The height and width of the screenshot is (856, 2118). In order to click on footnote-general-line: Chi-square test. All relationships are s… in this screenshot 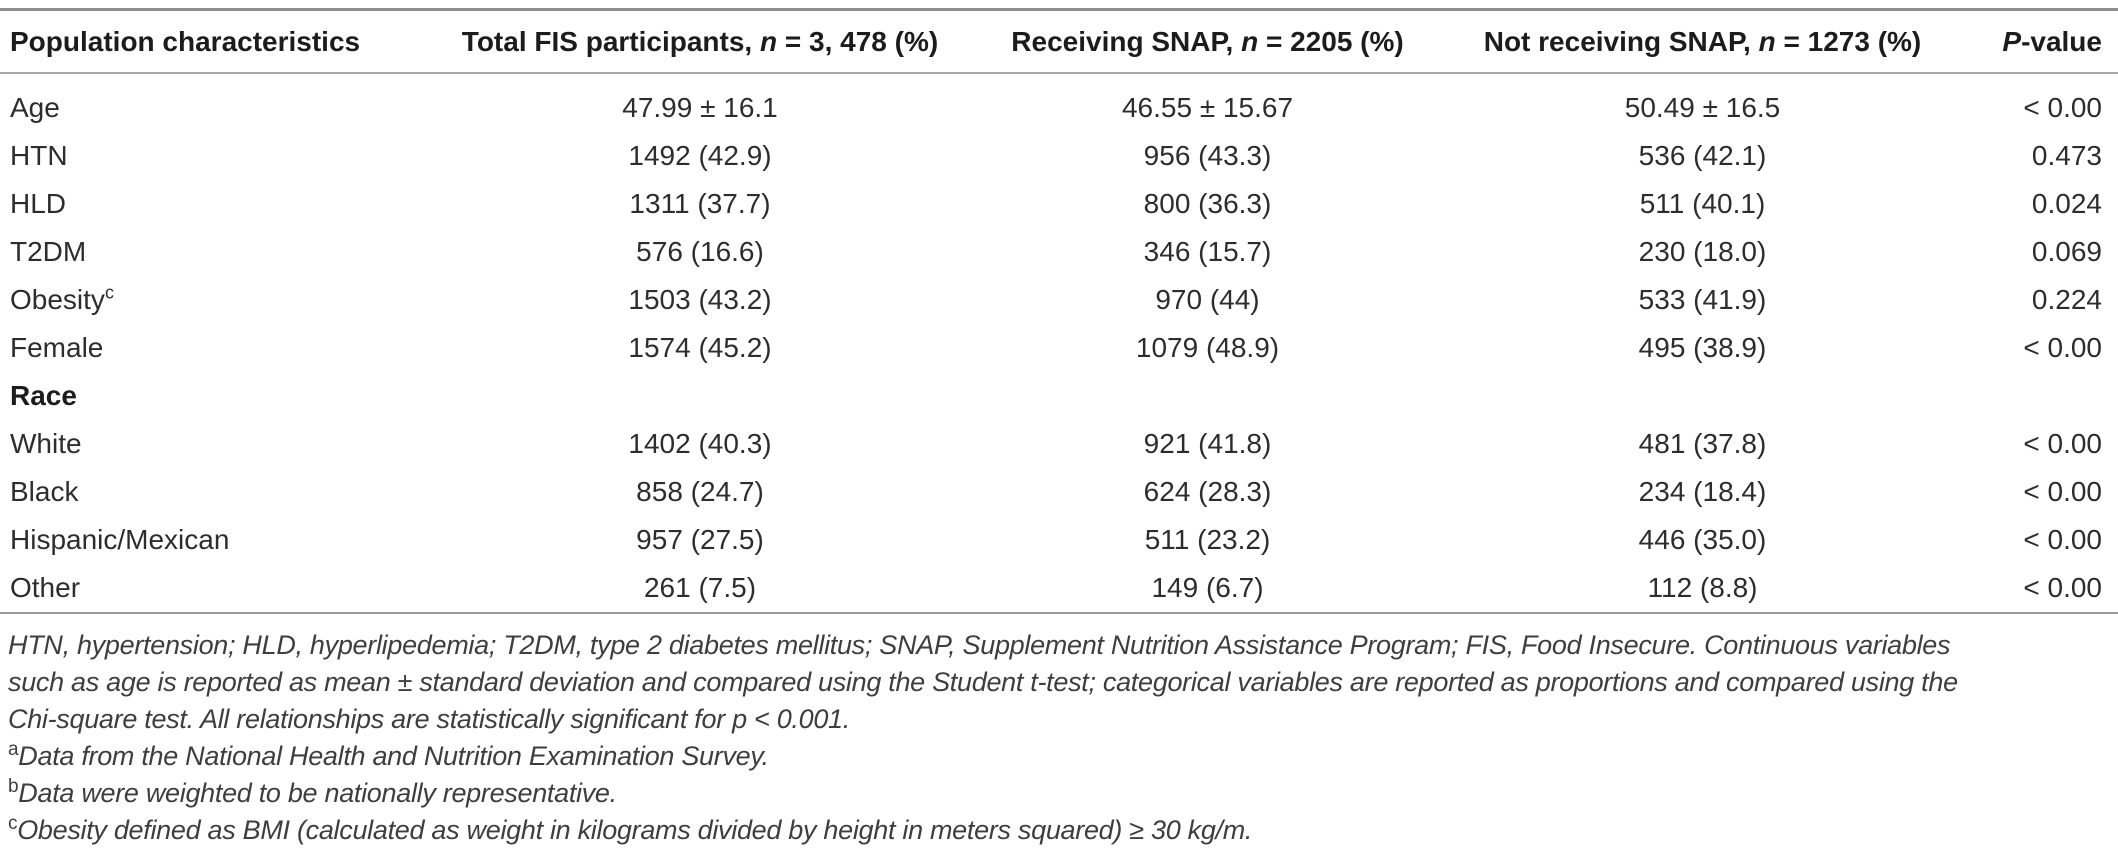, I will do `click(429, 719)`.